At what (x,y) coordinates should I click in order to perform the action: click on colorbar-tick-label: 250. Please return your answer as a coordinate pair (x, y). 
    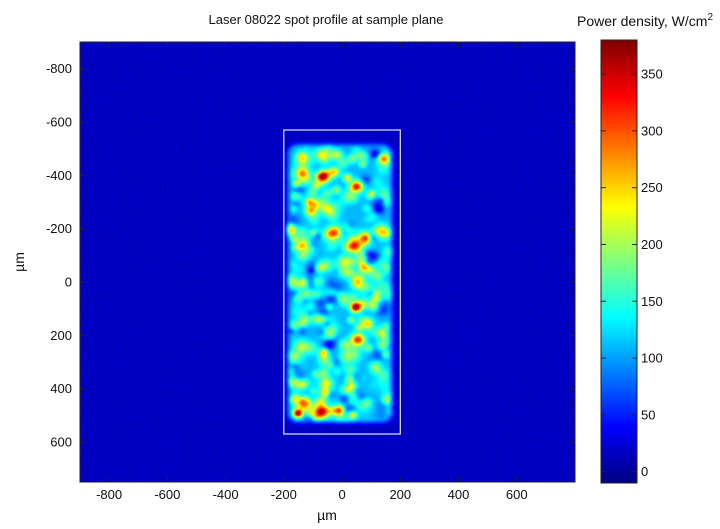
    Looking at the image, I should click on (652, 187).